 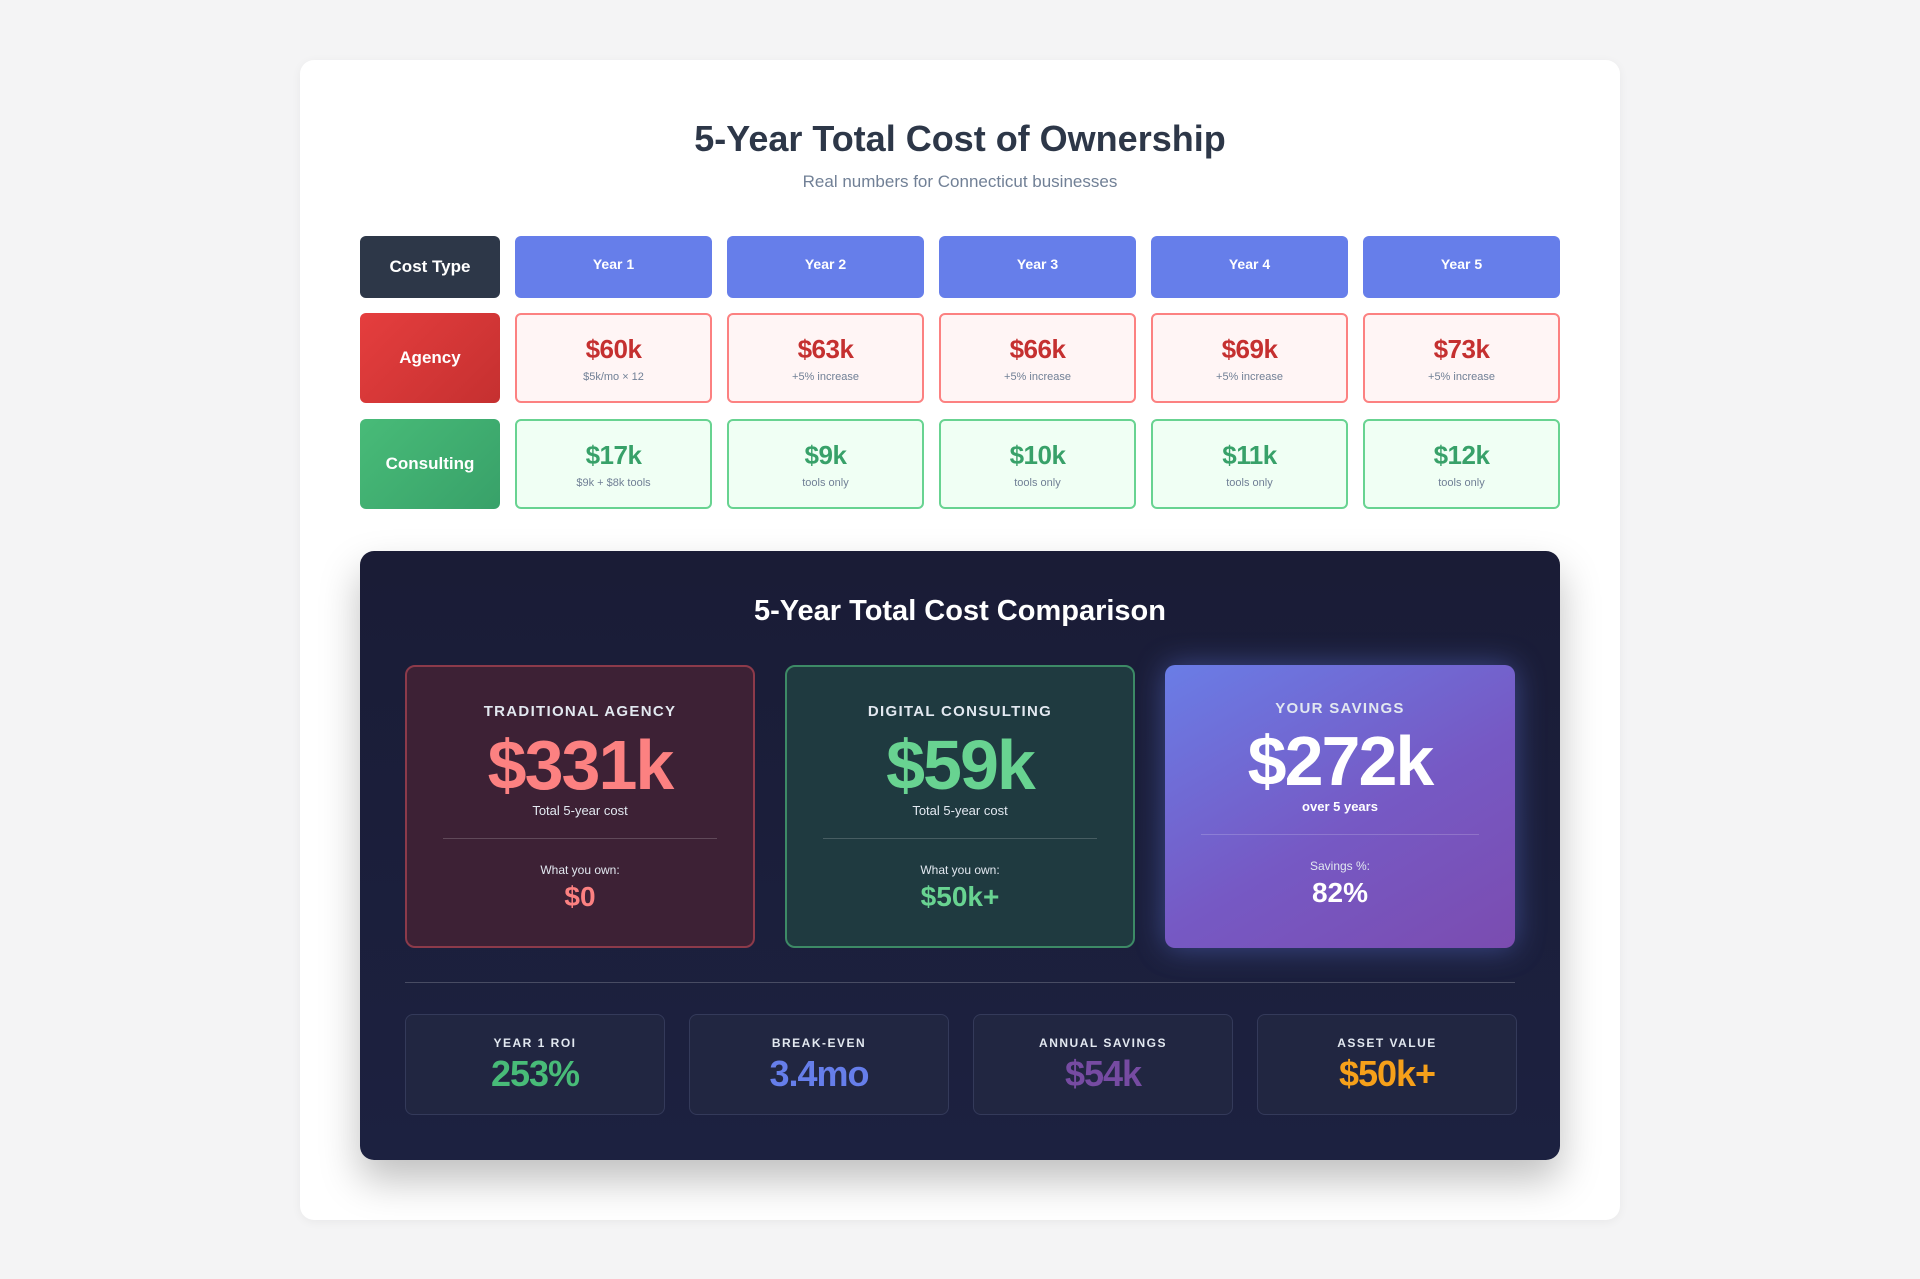 I want to click on consulting-cell: $17k $9k + $8k tools, so click(x=613, y=464).